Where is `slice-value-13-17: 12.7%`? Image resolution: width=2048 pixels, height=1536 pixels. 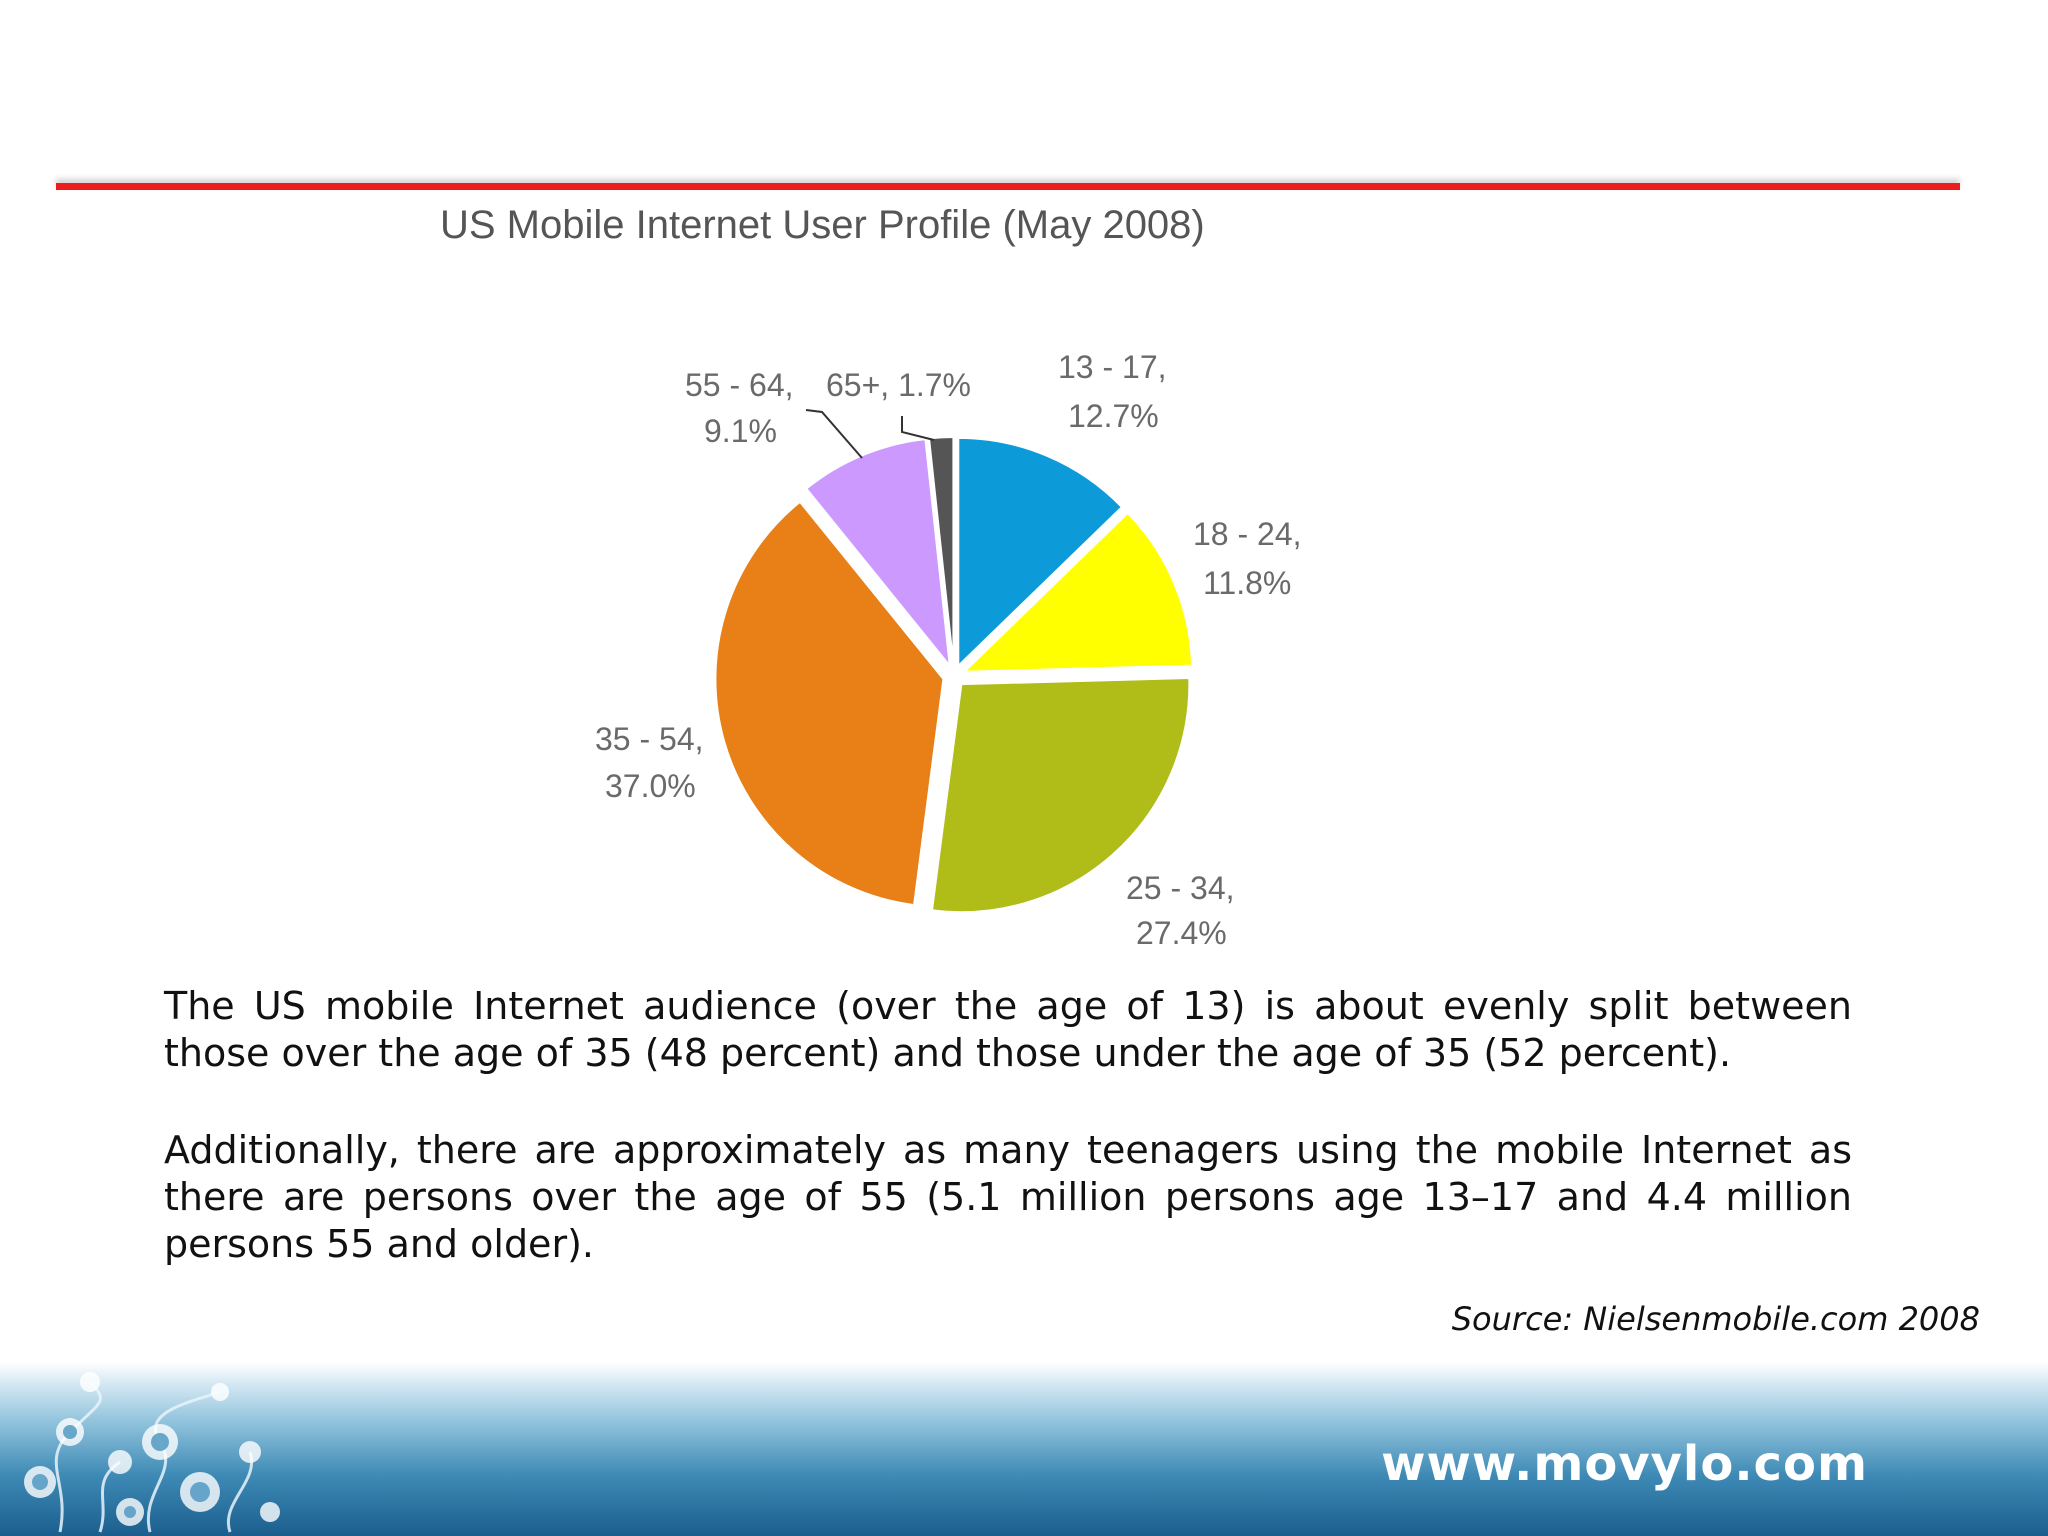 slice-value-13-17: 12.7% is located at coordinates (1113, 416).